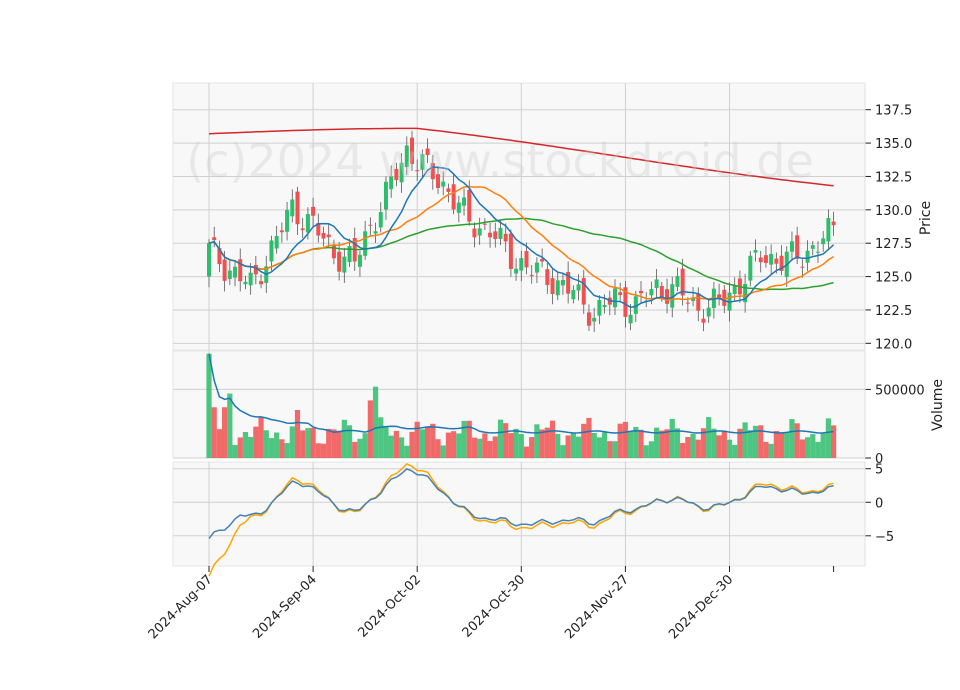 The height and width of the screenshot is (690, 960). I want to click on price-y-tick-label: 127.5, so click(893, 244).